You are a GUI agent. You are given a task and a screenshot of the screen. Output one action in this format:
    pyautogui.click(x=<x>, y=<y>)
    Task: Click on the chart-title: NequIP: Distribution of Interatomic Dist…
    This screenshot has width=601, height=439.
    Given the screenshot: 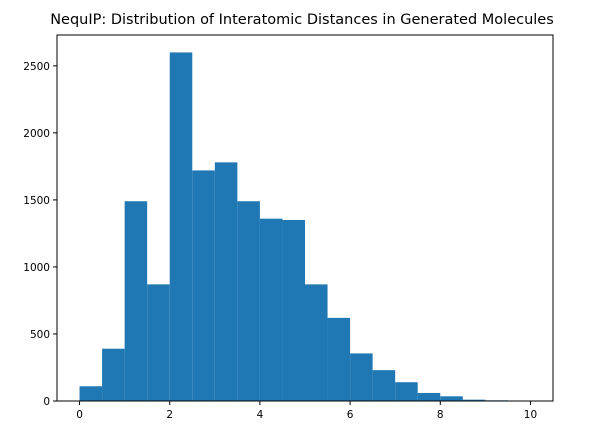 What is the action you would take?
    pyautogui.click(x=302, y=20)
    